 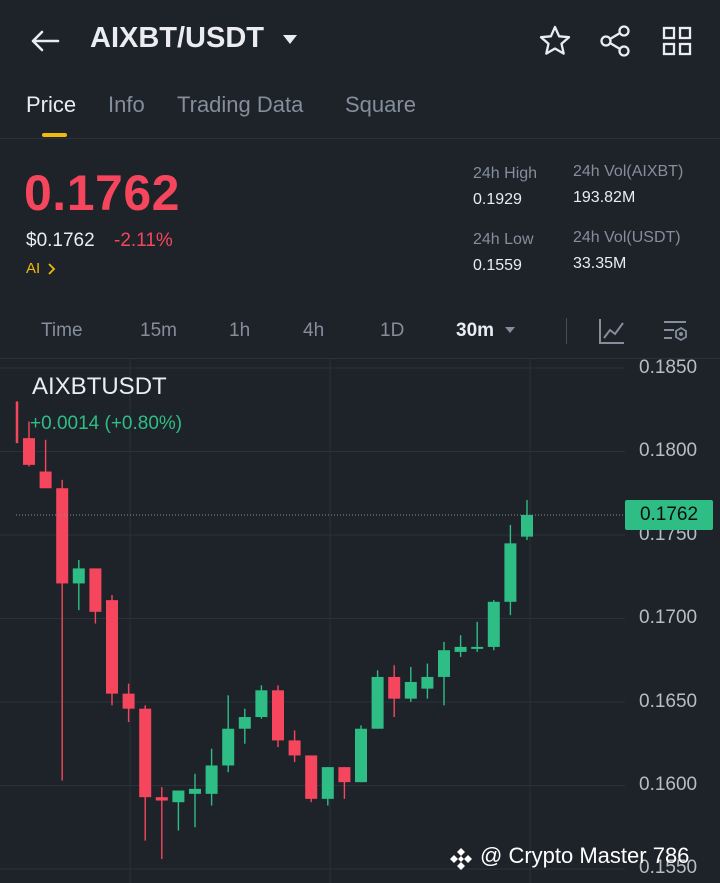 I want to click on active-tab-indicator, so click(x=54, y=135).